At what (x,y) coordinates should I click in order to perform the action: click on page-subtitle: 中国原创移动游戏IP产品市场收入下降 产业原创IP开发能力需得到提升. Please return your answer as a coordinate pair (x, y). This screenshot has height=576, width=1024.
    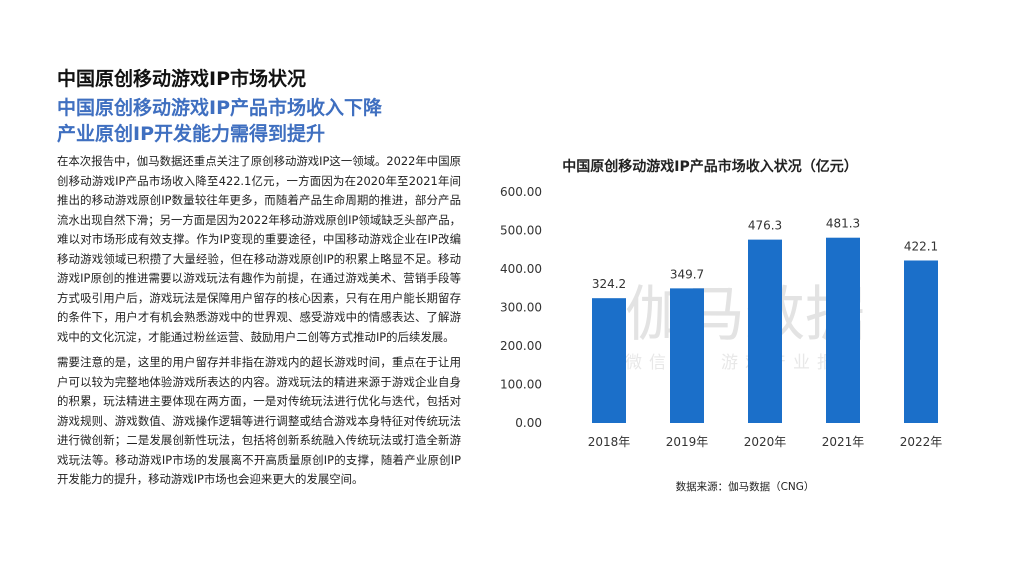
    Looking at the image, I should click on (219, 121).